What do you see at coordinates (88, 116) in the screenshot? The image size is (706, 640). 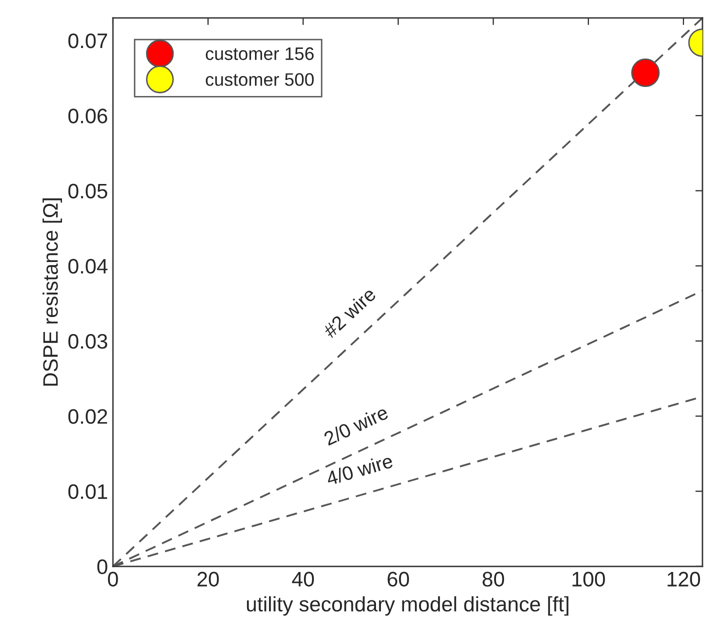 I see `y-tick-label: 0.06` at bounding box center [88, 116].